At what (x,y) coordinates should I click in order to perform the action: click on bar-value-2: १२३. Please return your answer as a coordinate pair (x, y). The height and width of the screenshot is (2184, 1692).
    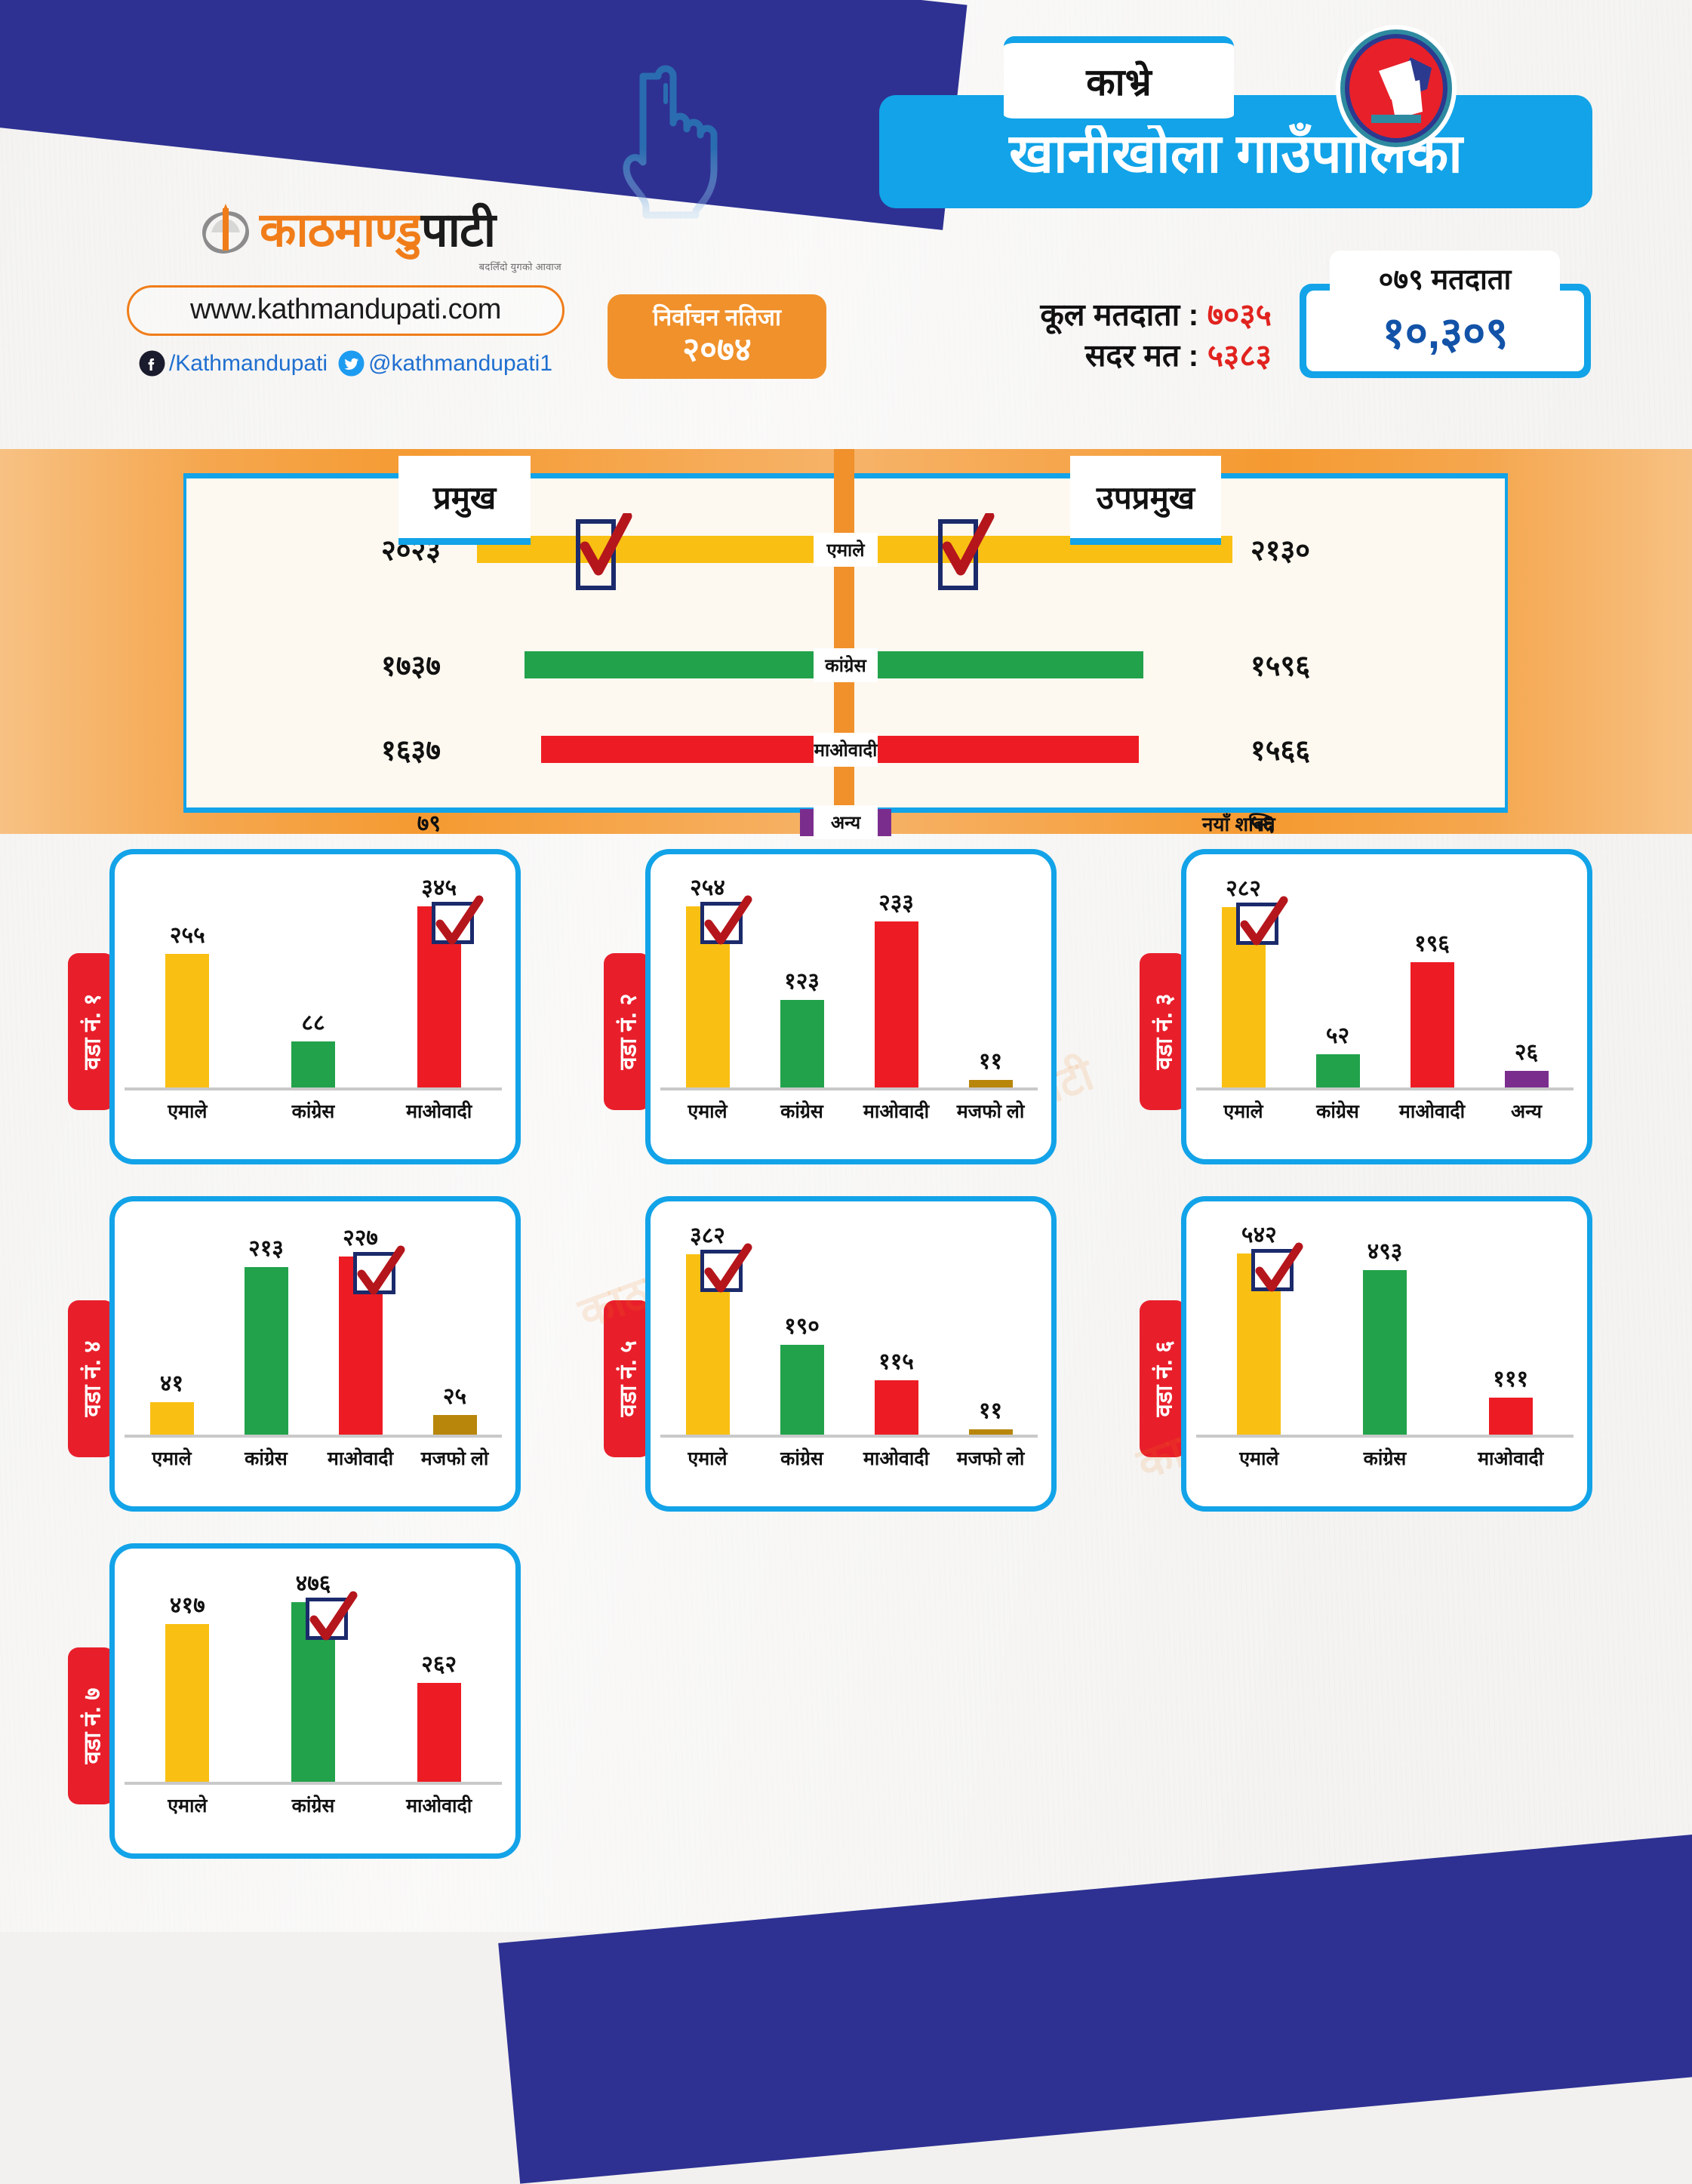
    Looking at the image, I should click on (802, 981).